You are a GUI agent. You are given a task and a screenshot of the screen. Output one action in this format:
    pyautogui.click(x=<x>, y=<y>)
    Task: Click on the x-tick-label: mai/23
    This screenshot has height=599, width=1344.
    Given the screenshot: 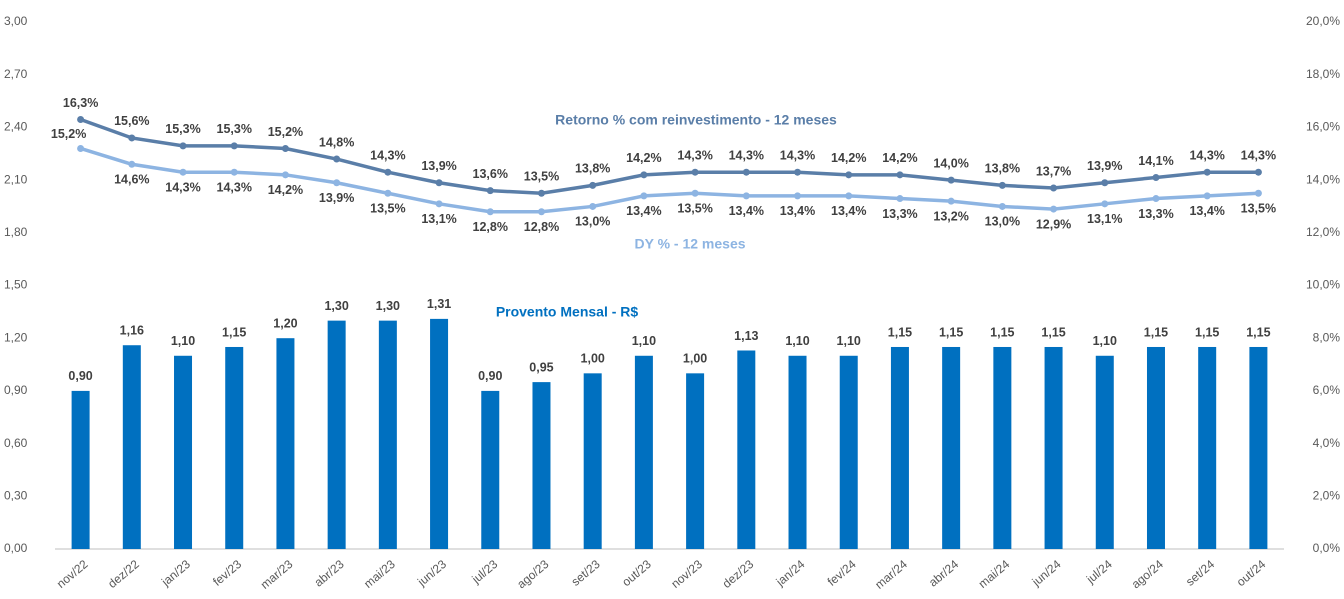 What is the action you would take?
    pyautogui.click(x=379, y=574)
    